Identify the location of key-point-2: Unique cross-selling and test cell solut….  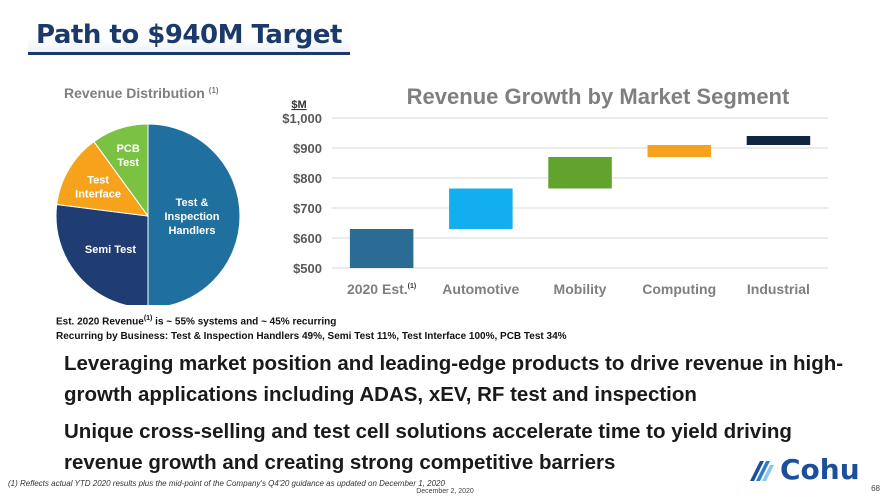
(428, 447).